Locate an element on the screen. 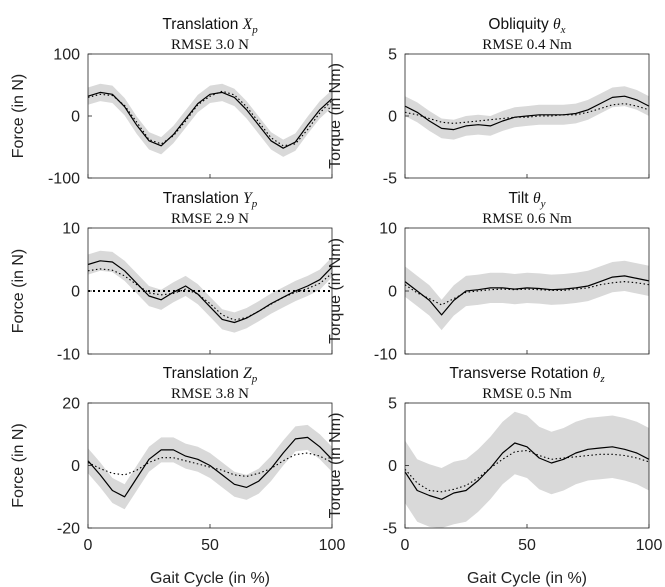 This screenshot has width=665, height=587. subplot-title-text: Tilt is located at coordinates (521, 198).